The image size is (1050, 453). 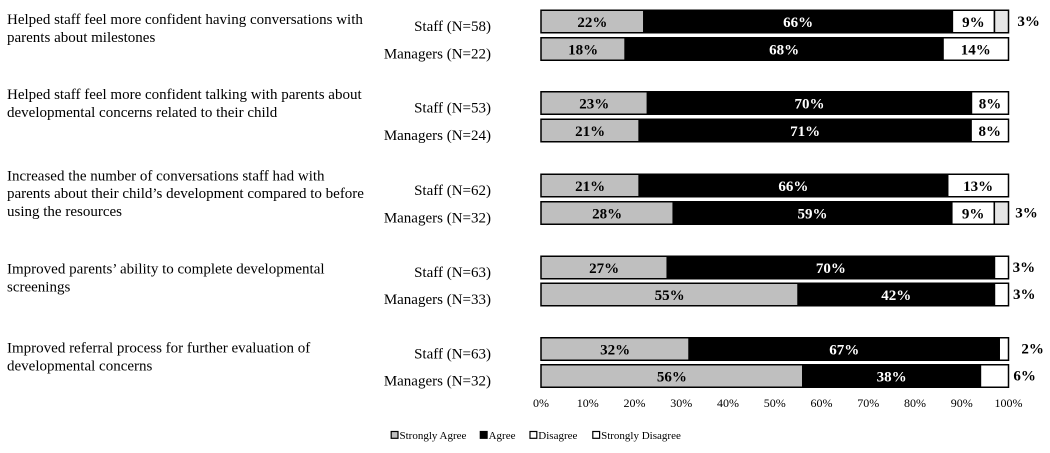 I want to click on svg-text: Managers (N=24), so click(x=437, y=136).